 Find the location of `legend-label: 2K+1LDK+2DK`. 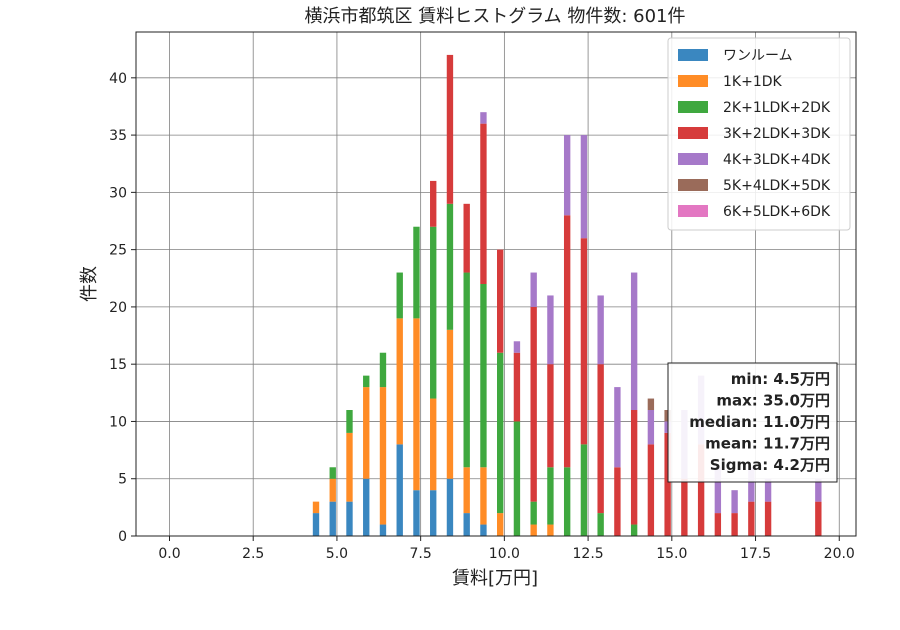

legend-label: 2K+1LDK+2DK is located at coordinates (777, 108).